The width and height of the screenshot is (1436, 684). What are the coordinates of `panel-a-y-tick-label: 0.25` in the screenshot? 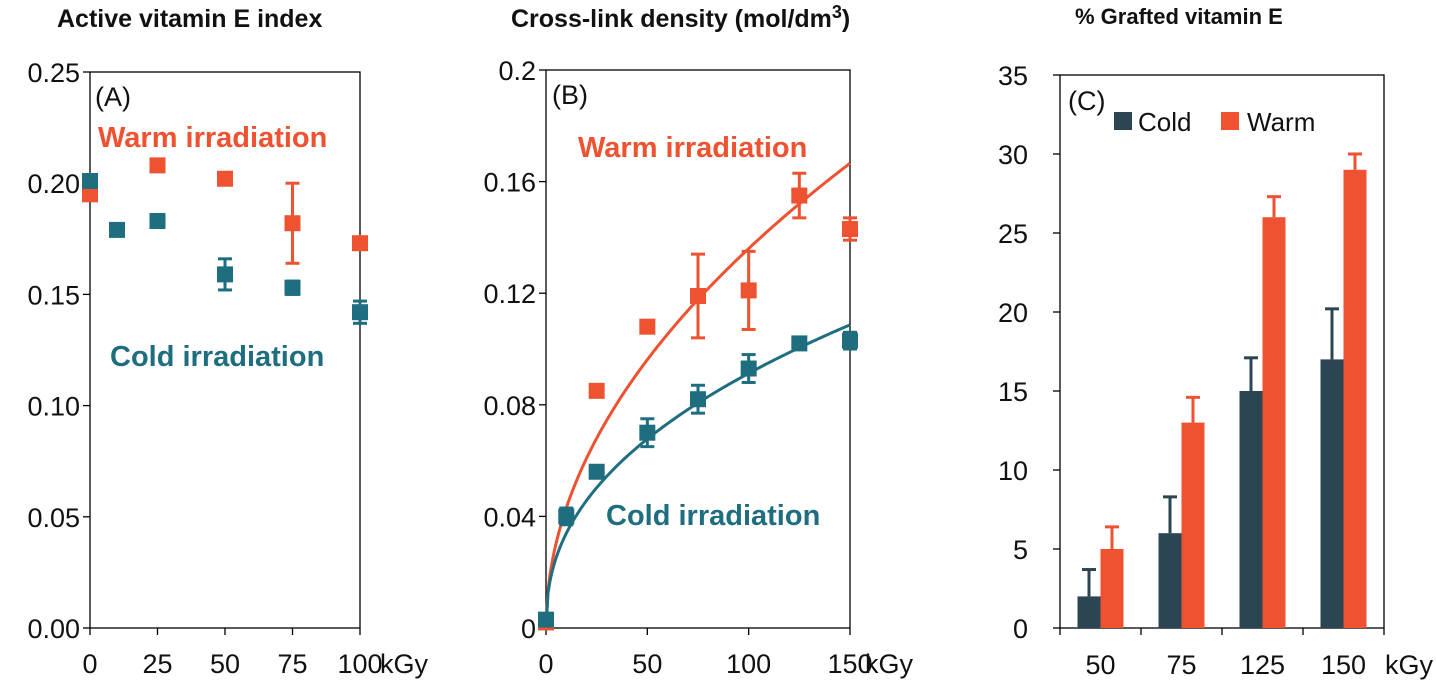 It's located at (53, 73).